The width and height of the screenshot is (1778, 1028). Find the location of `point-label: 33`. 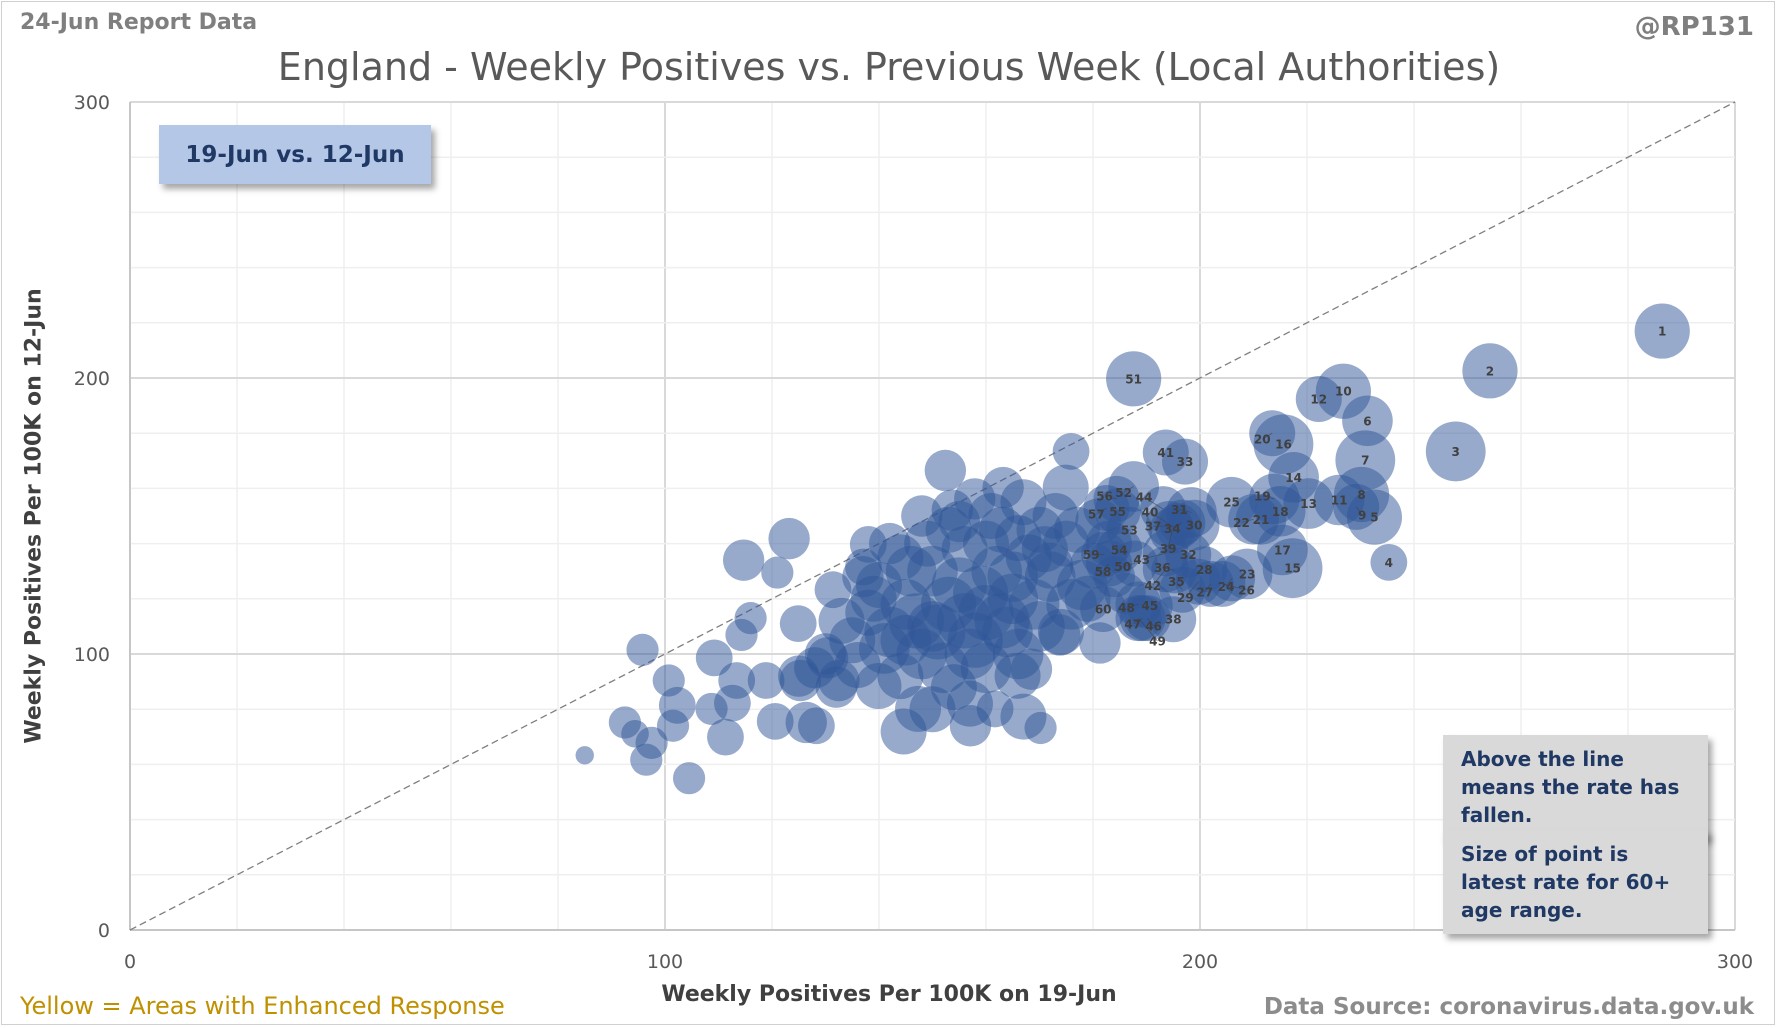

point-label: 33 is located at coordinates (1185, 462).